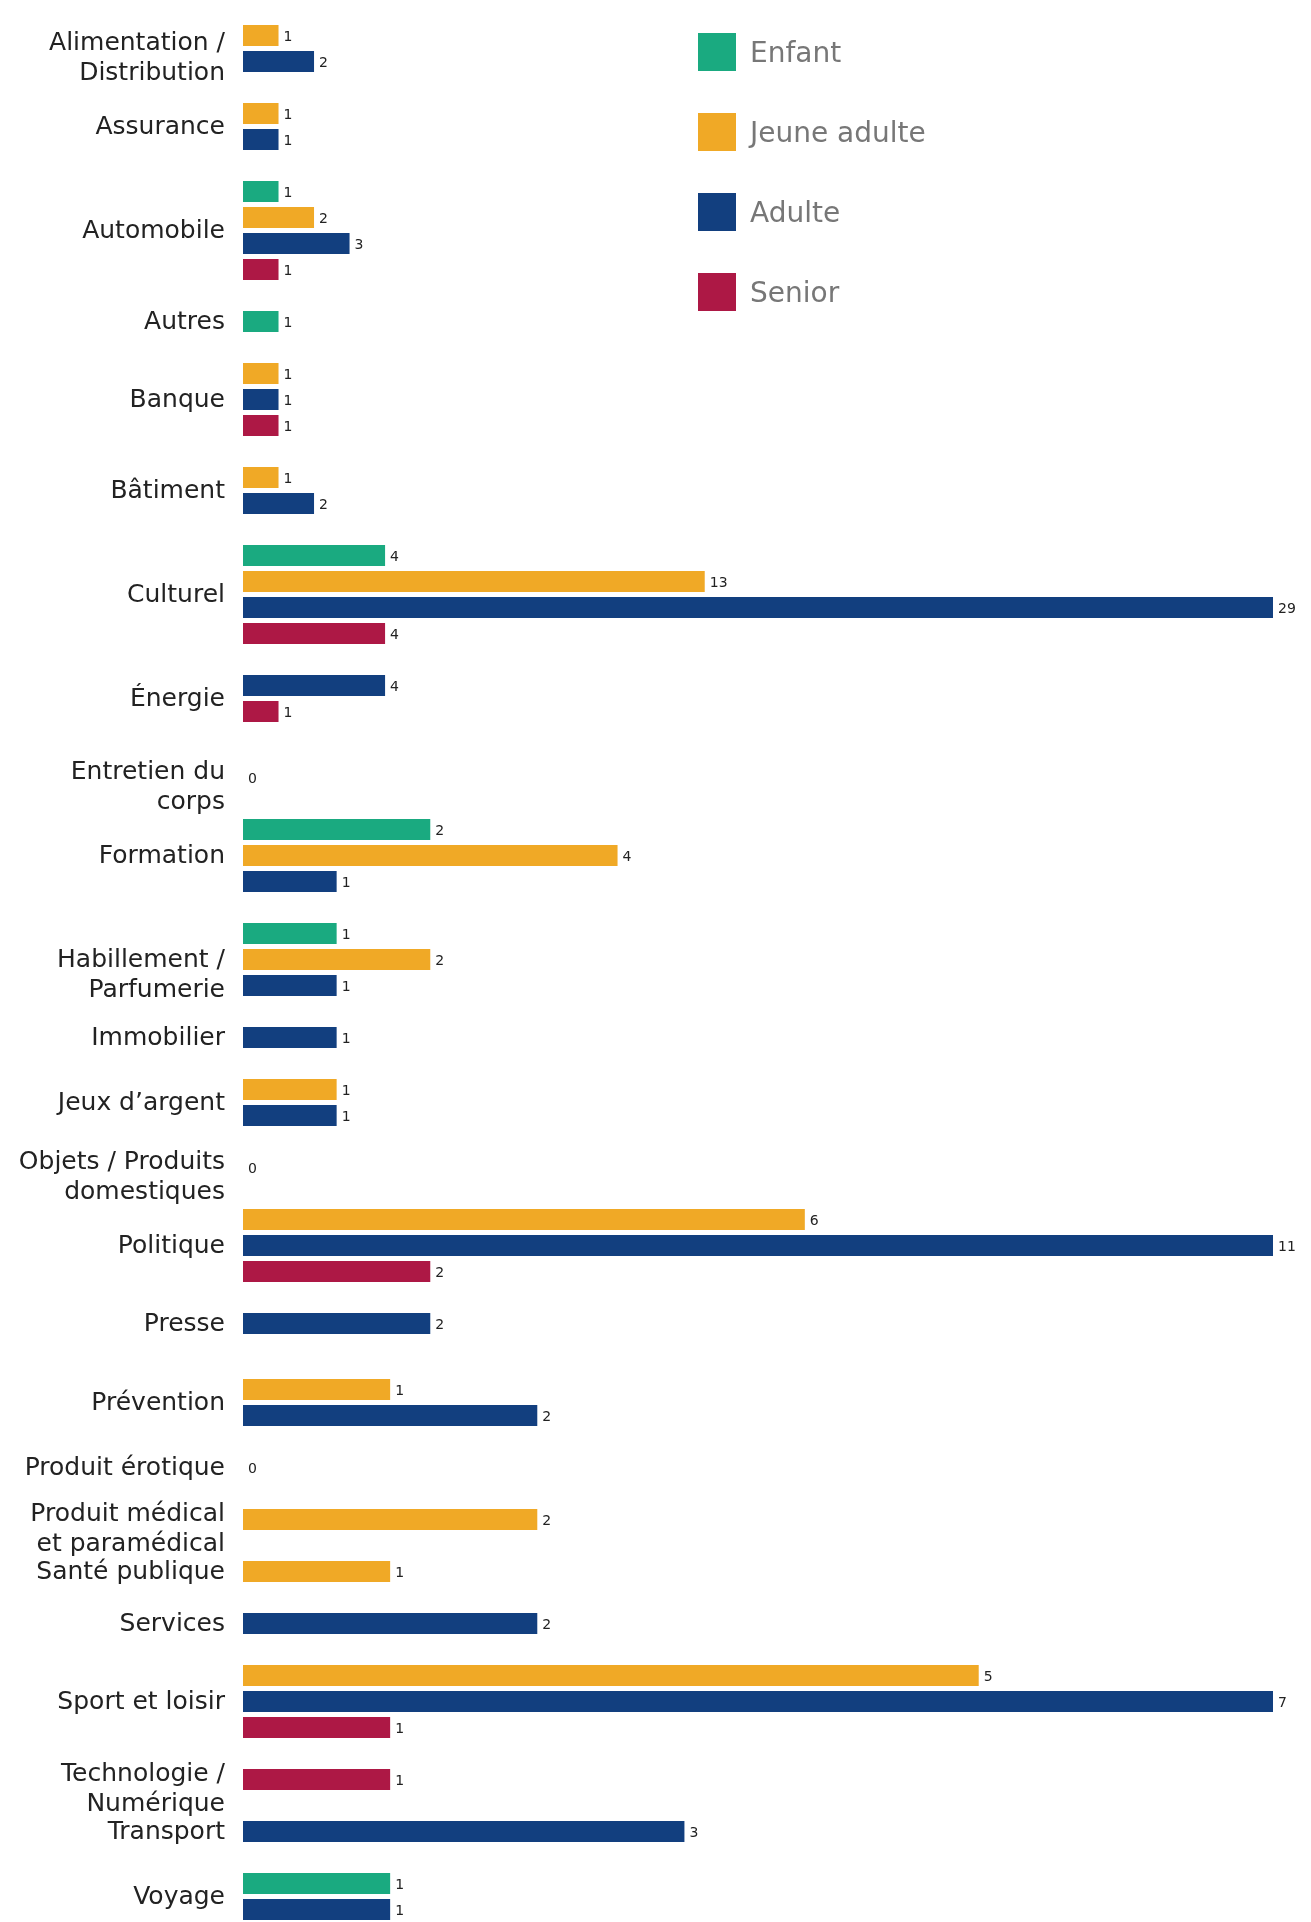 This screenshot has width=1311, height=1922. Describe the element at coordinates (161, 854) in the screenshot. I see `y-tick-label: Formation` at that location.